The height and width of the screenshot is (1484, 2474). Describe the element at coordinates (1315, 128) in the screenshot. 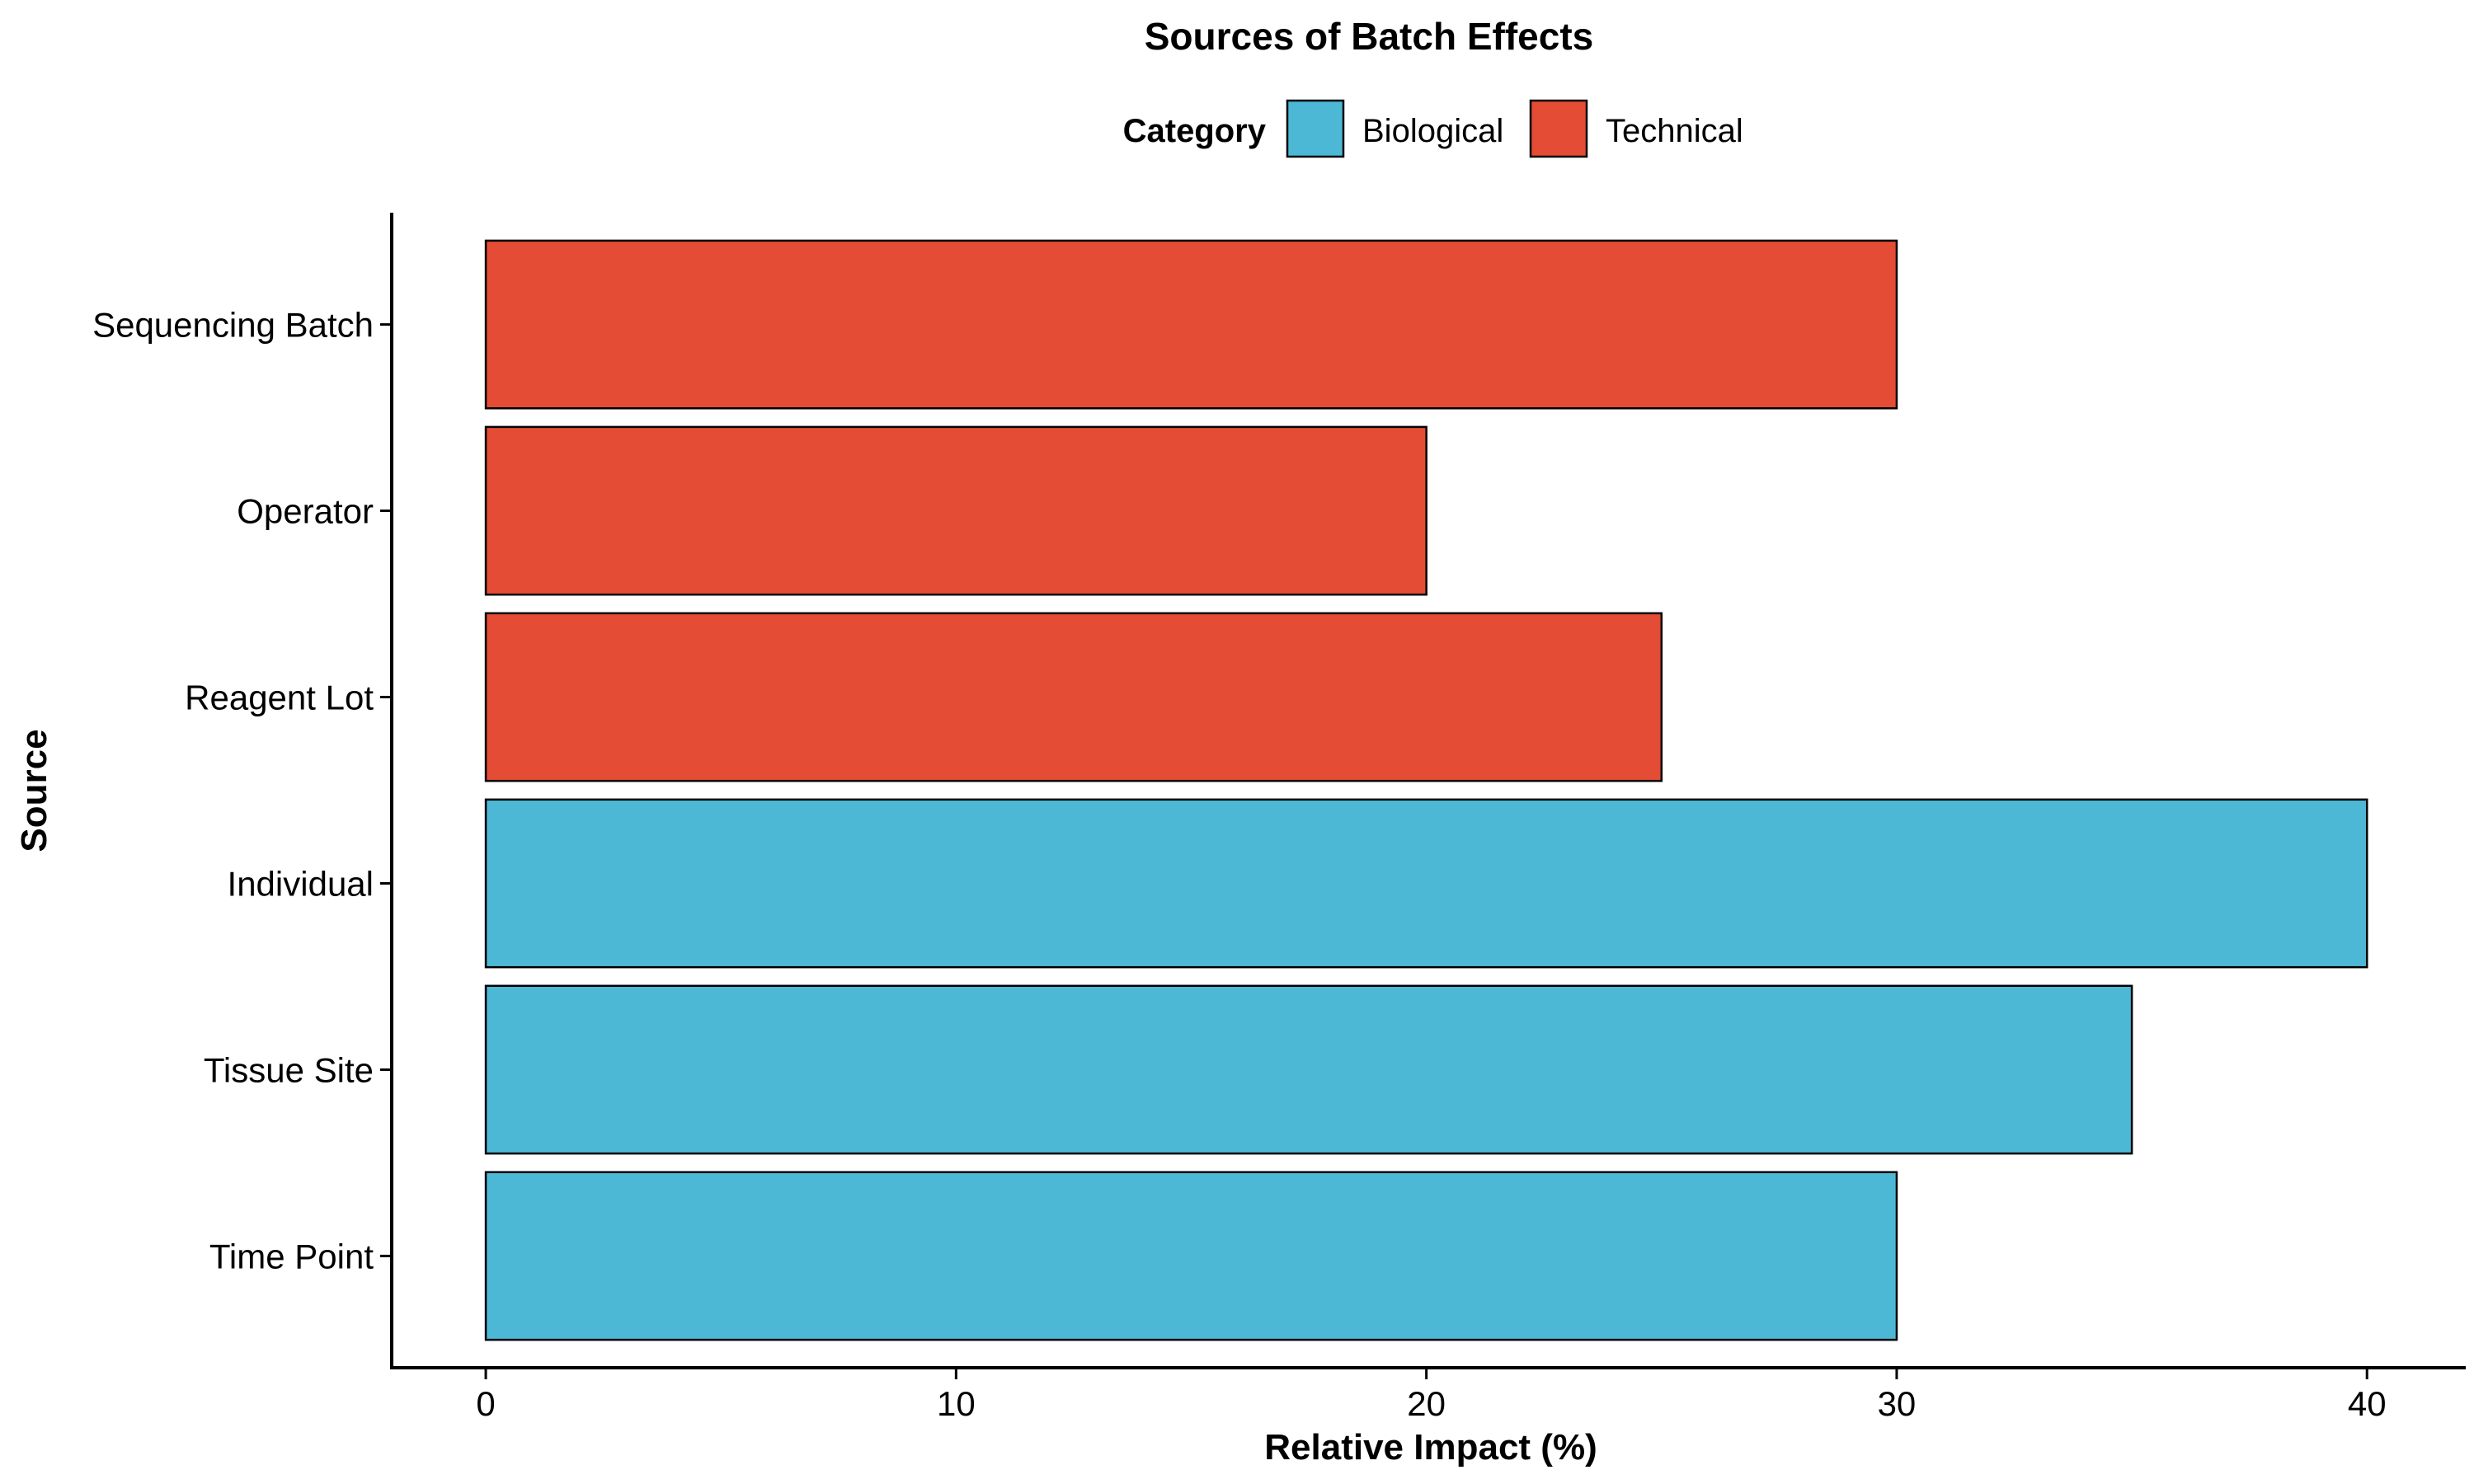

I see `legend-swatch-biological` at that location.